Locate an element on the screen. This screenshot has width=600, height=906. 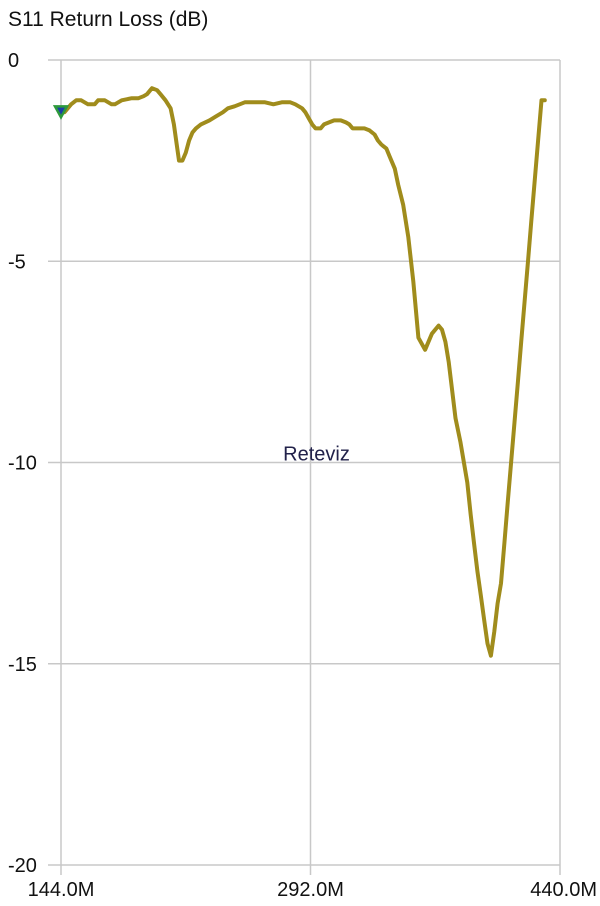
y-tick-label: -10 is located at coordinates (22, 464).